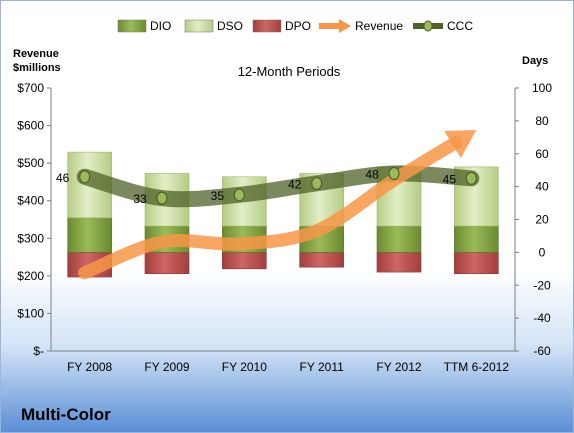 This screenshot has width=574, height=433. I want to click on legend-label-dio: DIO, so click(160, 26).